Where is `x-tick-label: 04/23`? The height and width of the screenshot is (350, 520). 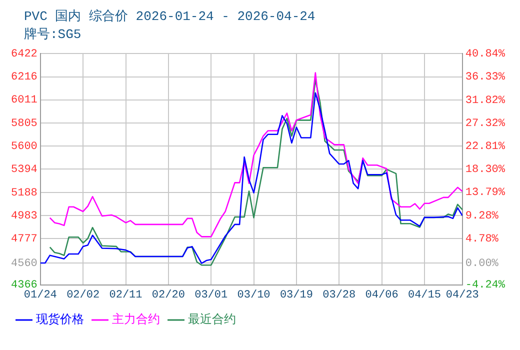
x-tick-label: 04/23 is located at coordinates (462, 295).